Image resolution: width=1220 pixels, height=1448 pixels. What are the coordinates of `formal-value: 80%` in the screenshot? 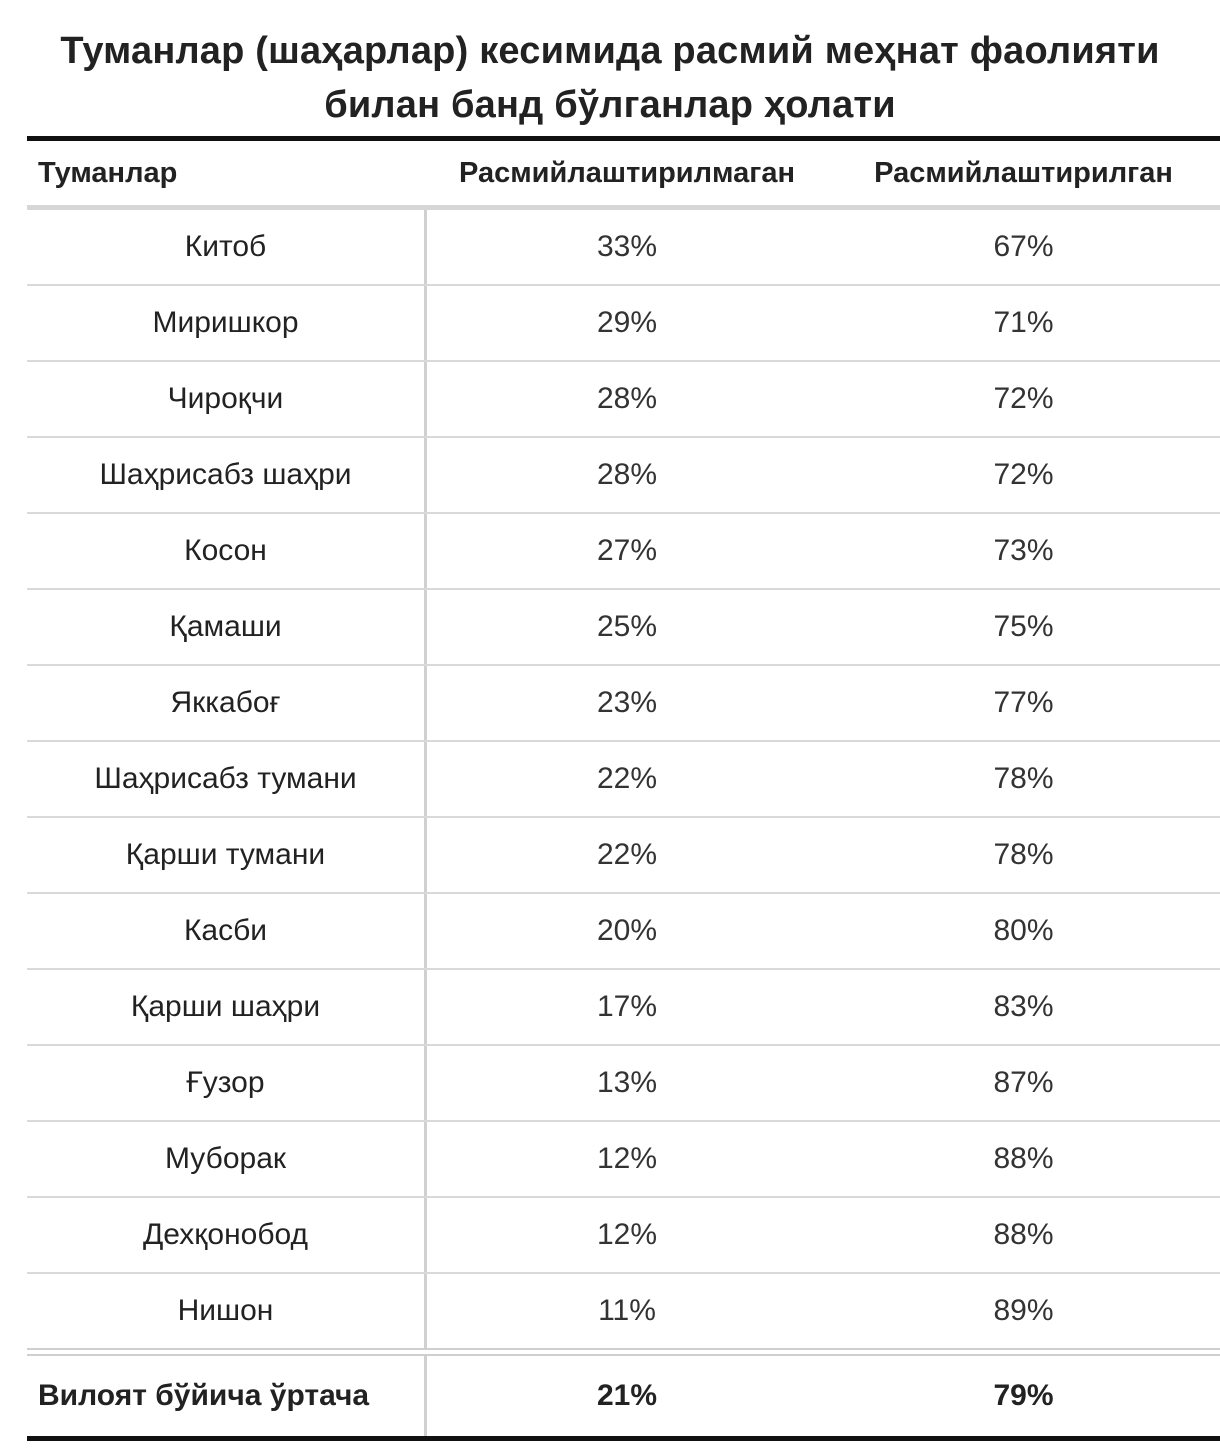 It's located at (1023, 930).